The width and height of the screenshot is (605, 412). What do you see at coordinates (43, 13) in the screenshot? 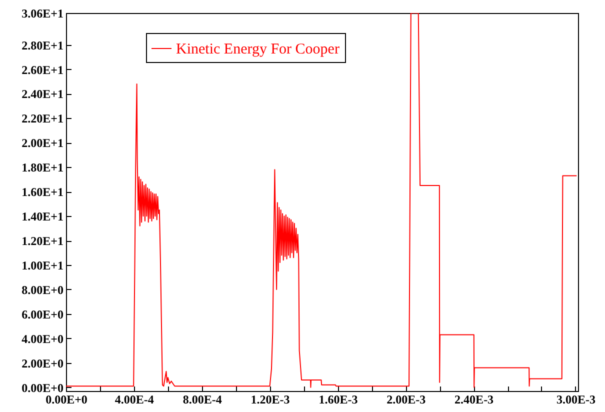
I see `y-tick-label: 3.06E+1` at bounding box center [43, 13].